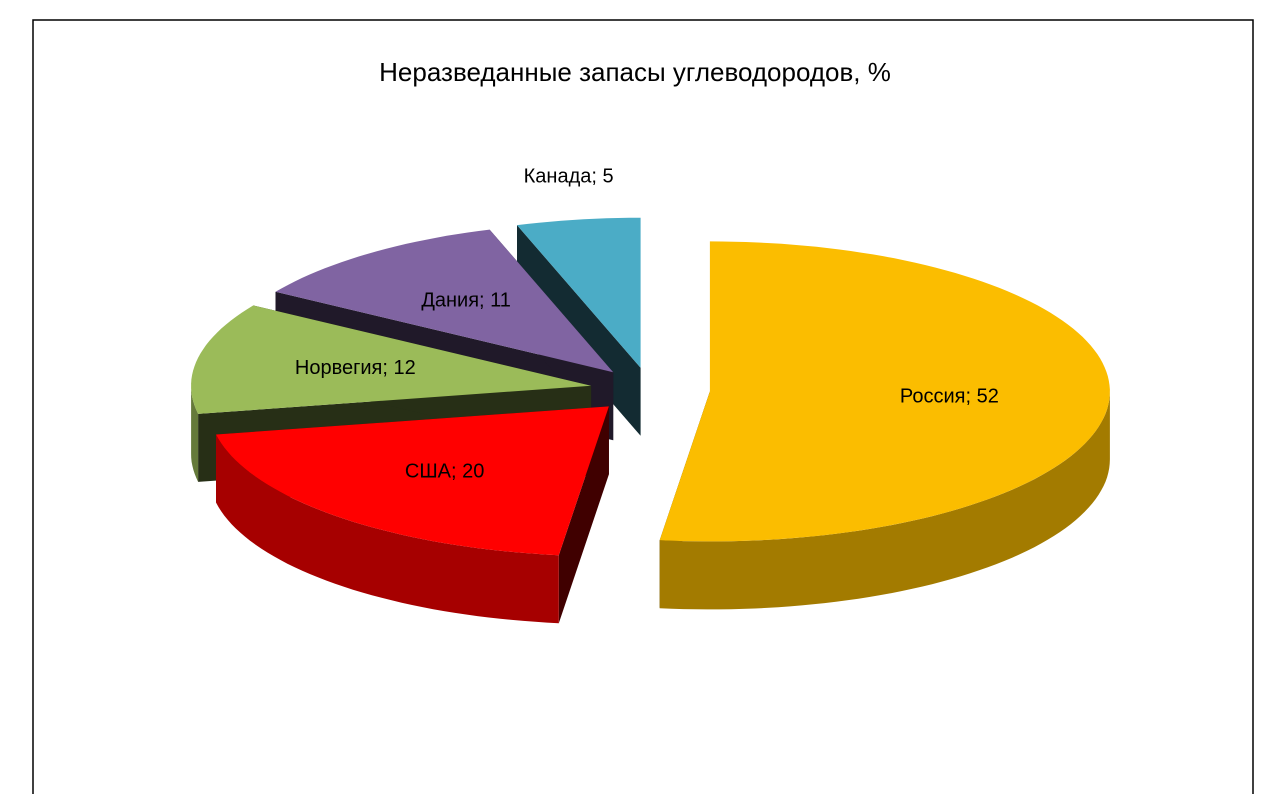  I want to click on data-label: Дания; 11, so click(466, 300).